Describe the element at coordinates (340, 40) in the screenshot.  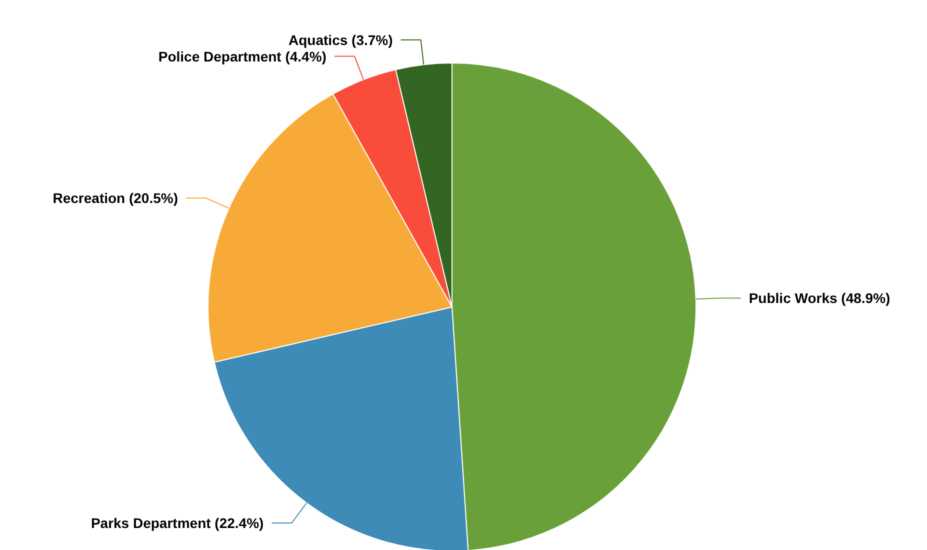
I see `slice-label: Aquatics (3.7%)` at that location.